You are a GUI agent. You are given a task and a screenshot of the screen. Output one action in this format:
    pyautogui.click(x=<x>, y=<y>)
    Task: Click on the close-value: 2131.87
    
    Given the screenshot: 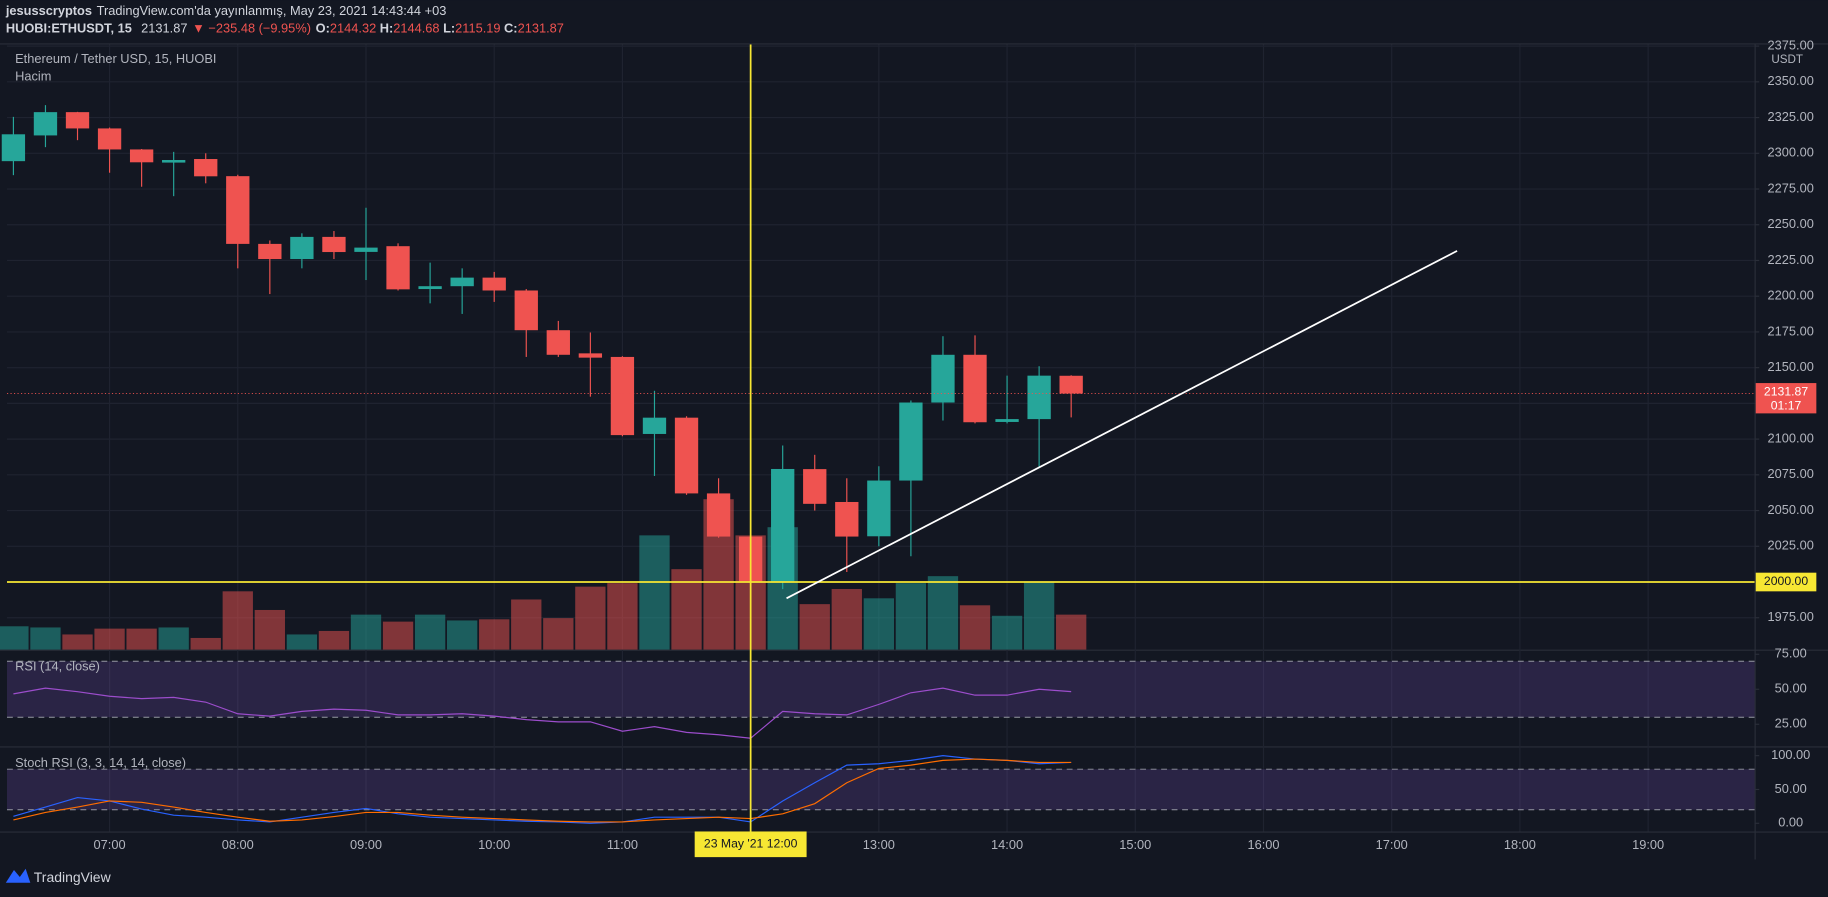 What is the action you would take?
    pyautogui.click(x=541, y=28)
    